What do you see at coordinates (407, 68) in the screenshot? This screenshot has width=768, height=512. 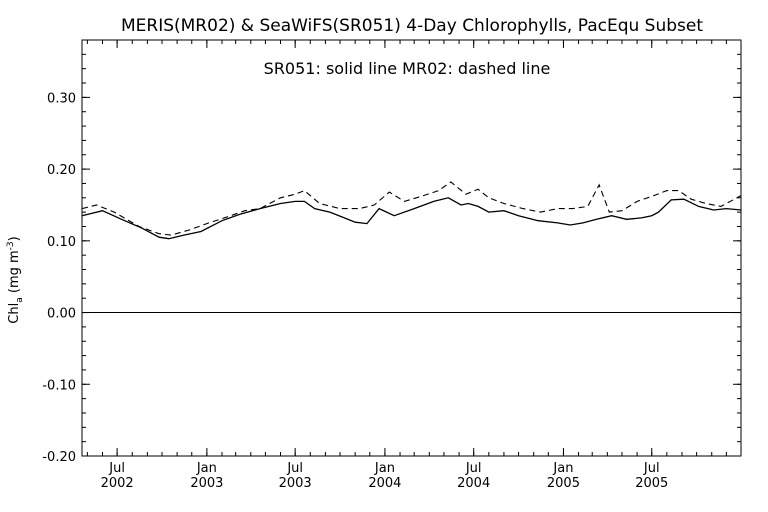 I see `legend-annotation: SR051: solid line MR02: dashed line` at bounding box center [407, 68].